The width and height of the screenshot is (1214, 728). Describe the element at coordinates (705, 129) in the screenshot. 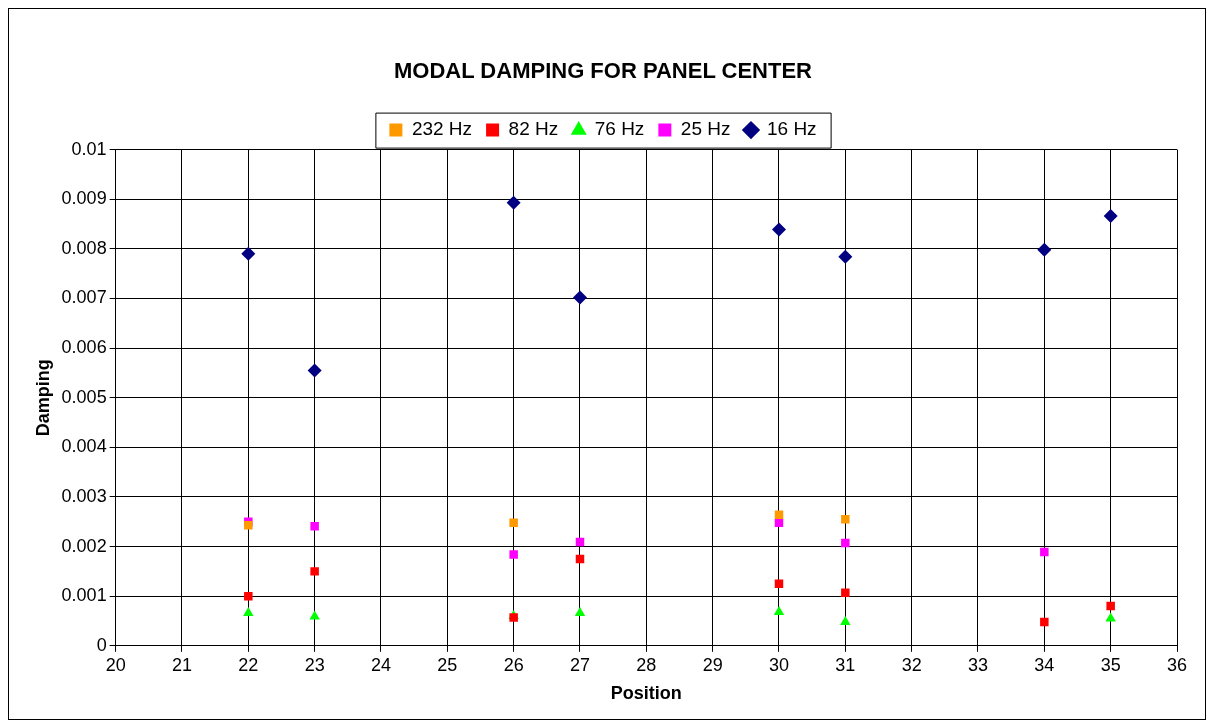

I see `legend-label: 25 Hz` at that location.